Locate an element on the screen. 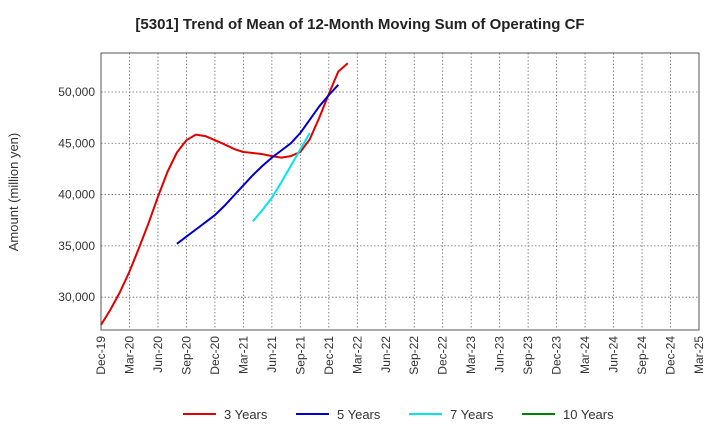  series-line-5-years is located at coordinates (258, 164).